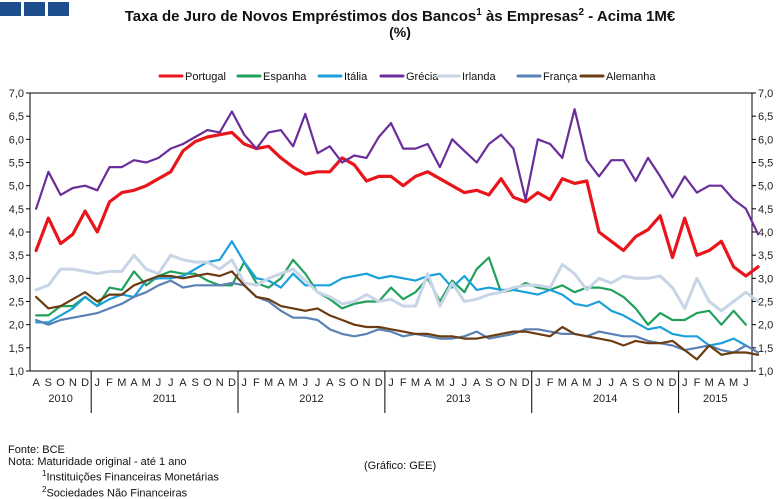 This screenshot has height=499, width=782. Describe the element at coordinates (765, 372) in the screenshot. I see `y-tick-label-right: 1,0` at that location.